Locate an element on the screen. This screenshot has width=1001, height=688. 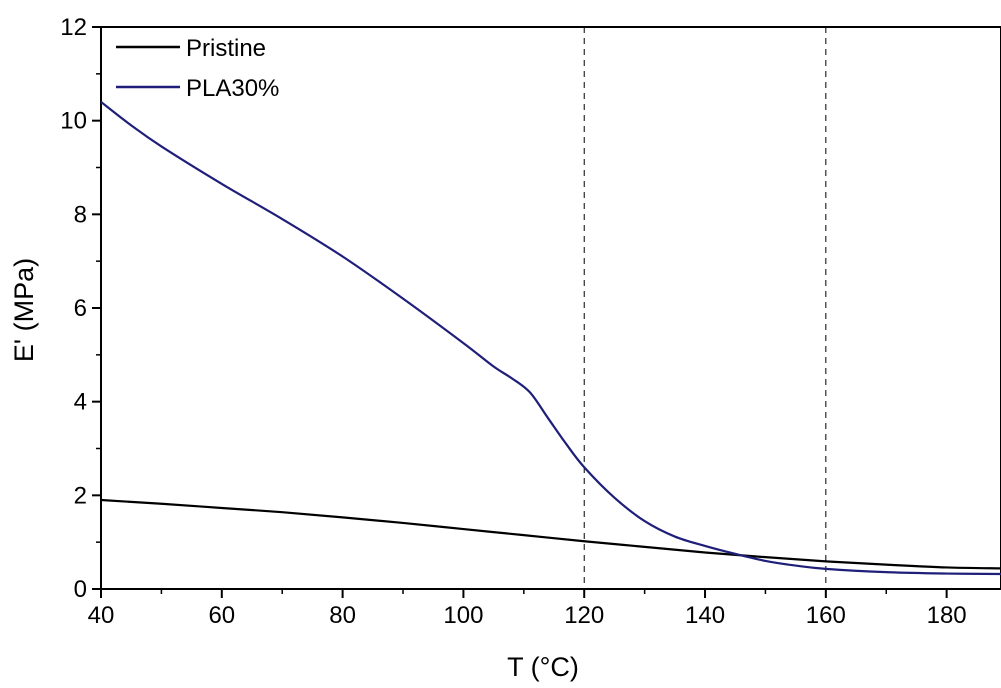
y-axis-title: E' (MPa) is located at coordinates (24, 310).